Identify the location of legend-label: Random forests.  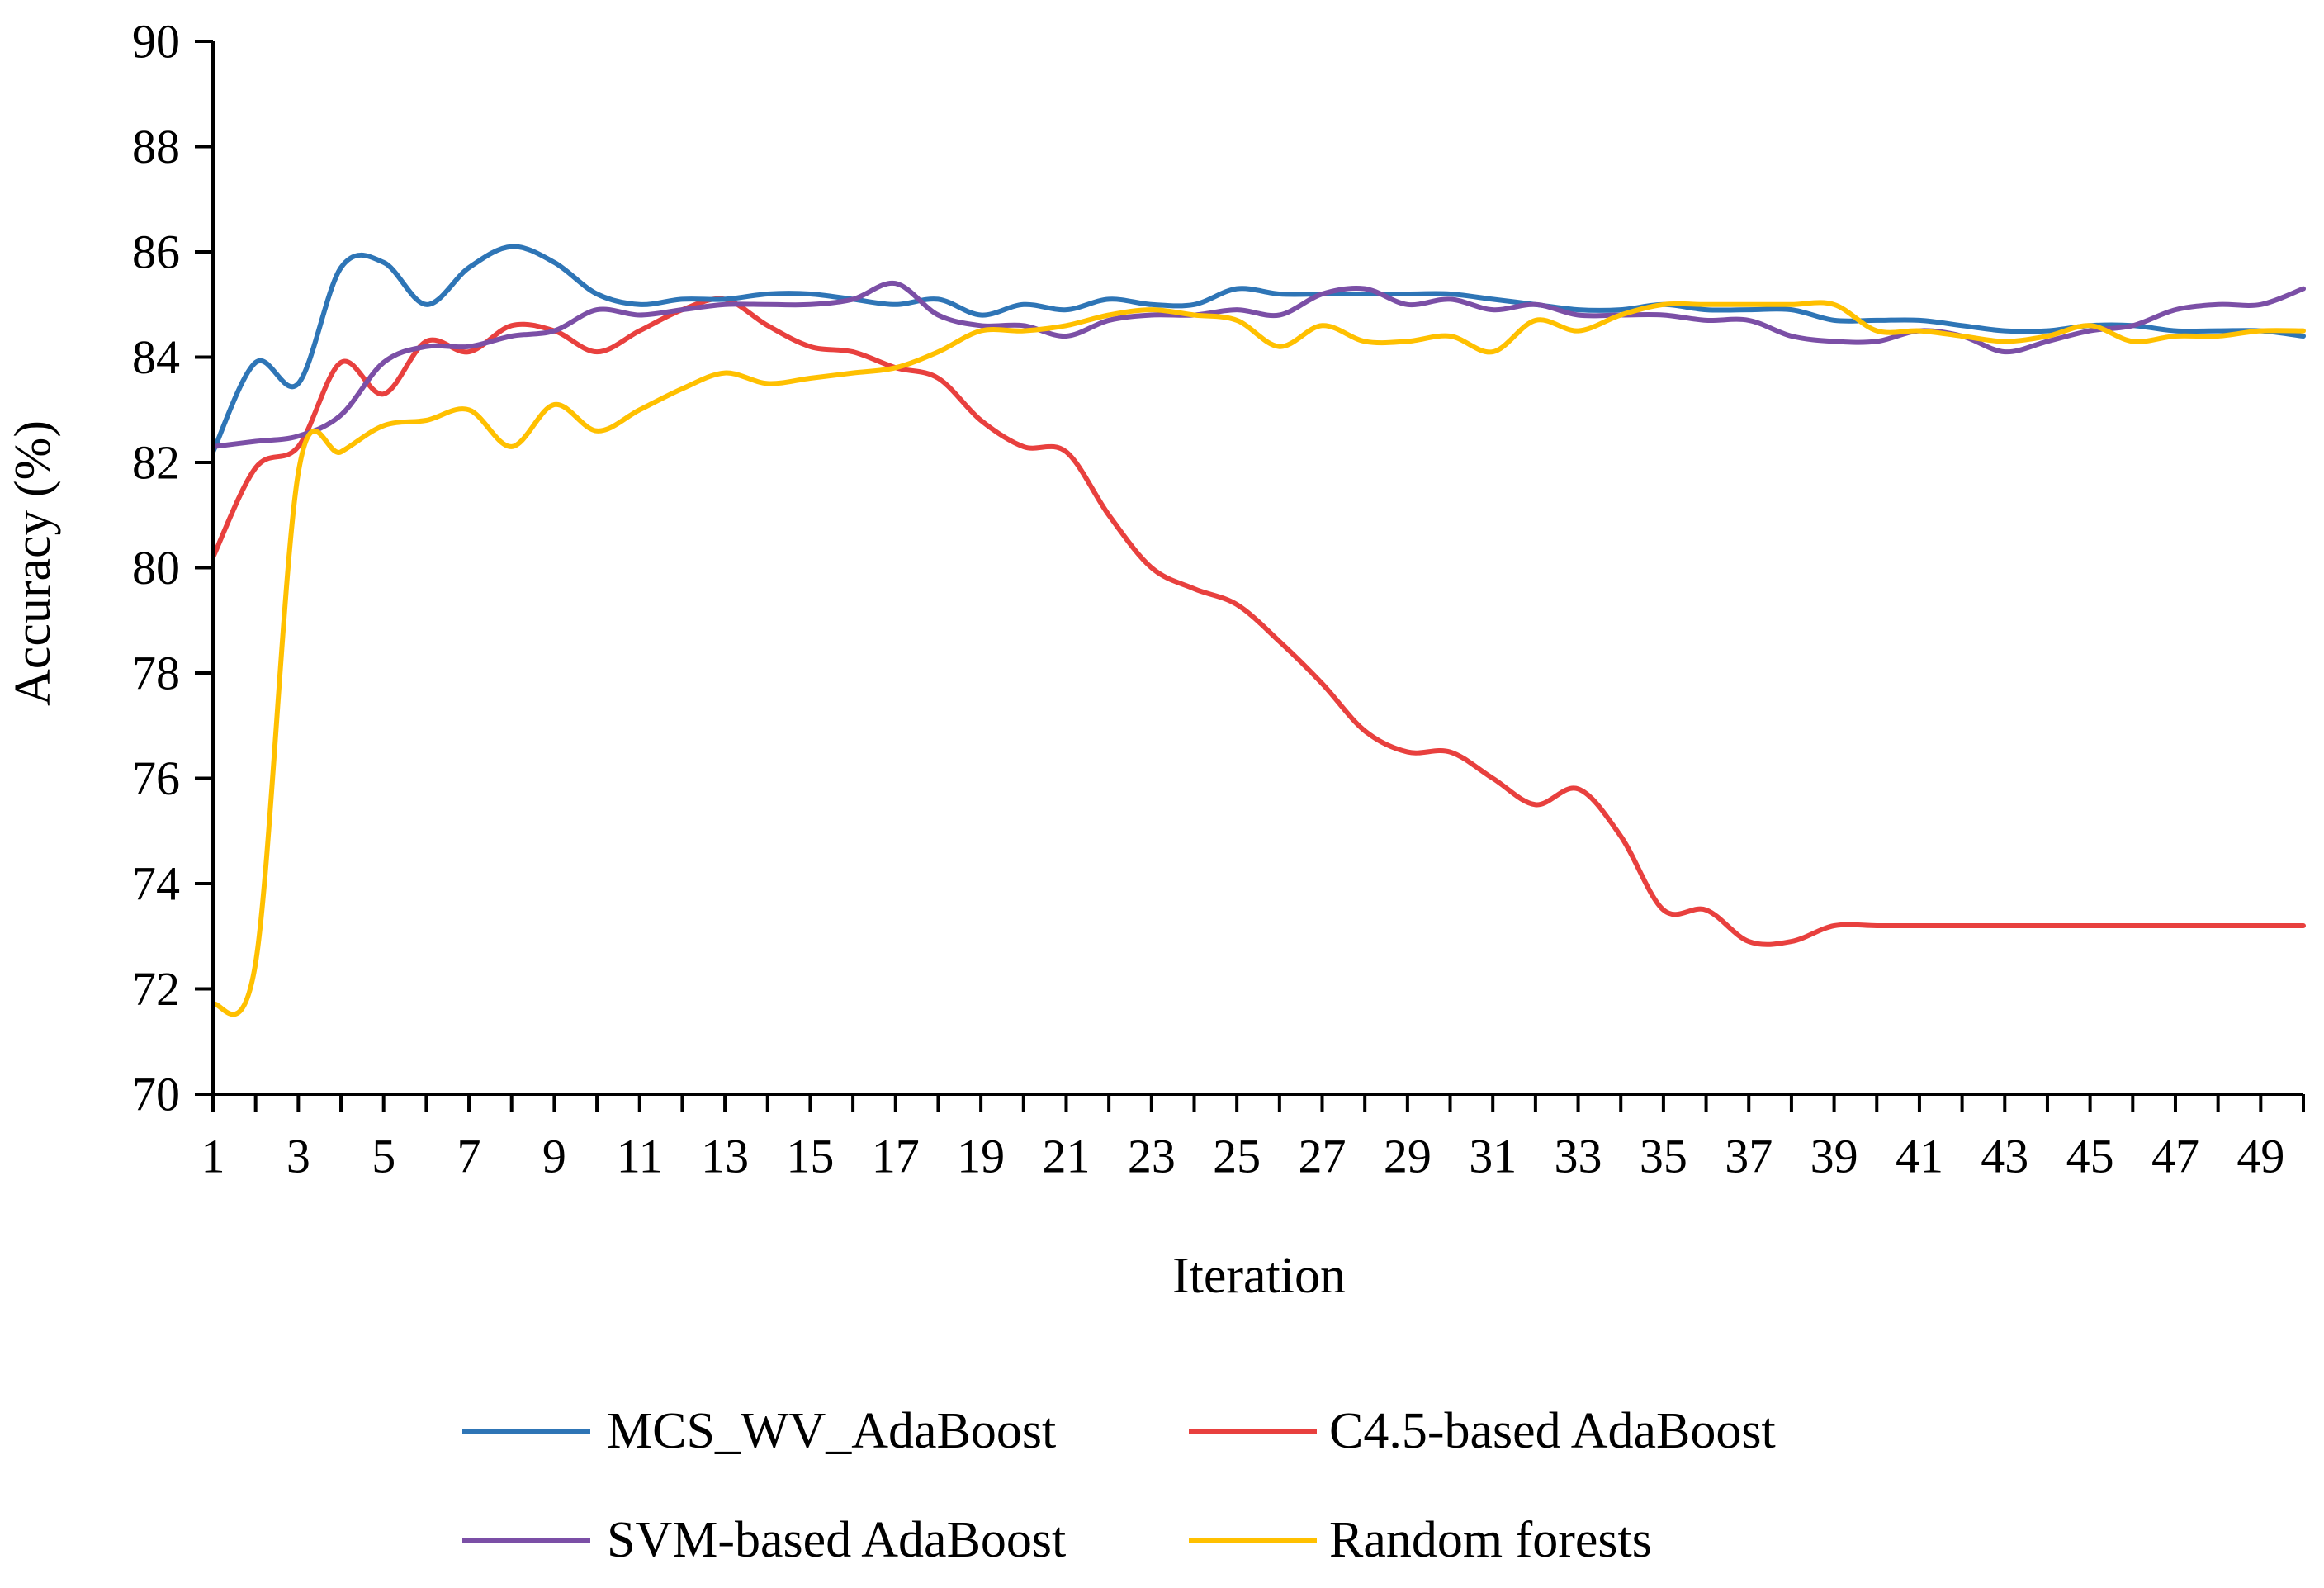
(1491, 1540).